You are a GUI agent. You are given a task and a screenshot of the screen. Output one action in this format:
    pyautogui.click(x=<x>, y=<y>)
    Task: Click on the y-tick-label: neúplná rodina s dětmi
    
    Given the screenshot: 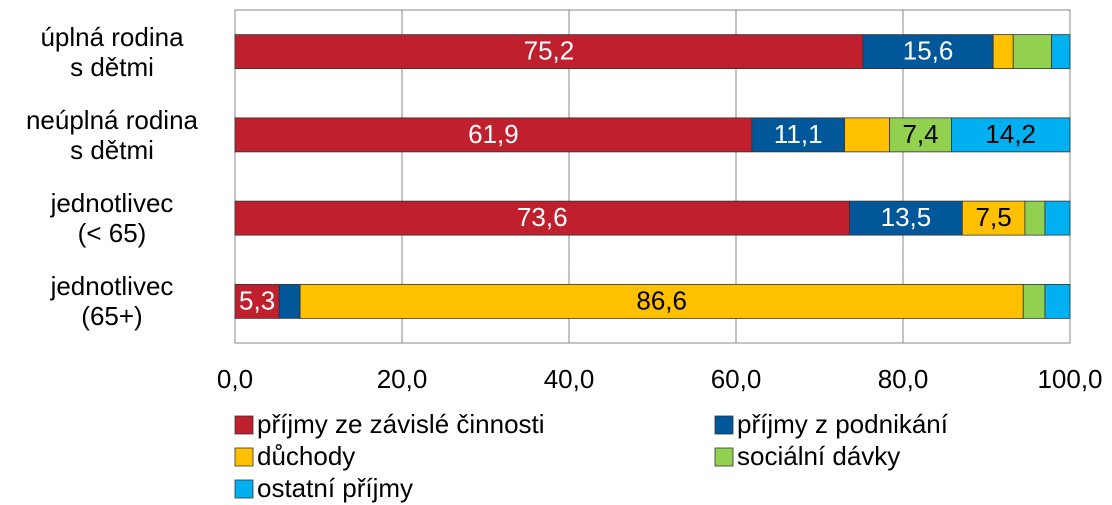 What is the action you would take?
    pyautogui.click(x=112, y=134)
    